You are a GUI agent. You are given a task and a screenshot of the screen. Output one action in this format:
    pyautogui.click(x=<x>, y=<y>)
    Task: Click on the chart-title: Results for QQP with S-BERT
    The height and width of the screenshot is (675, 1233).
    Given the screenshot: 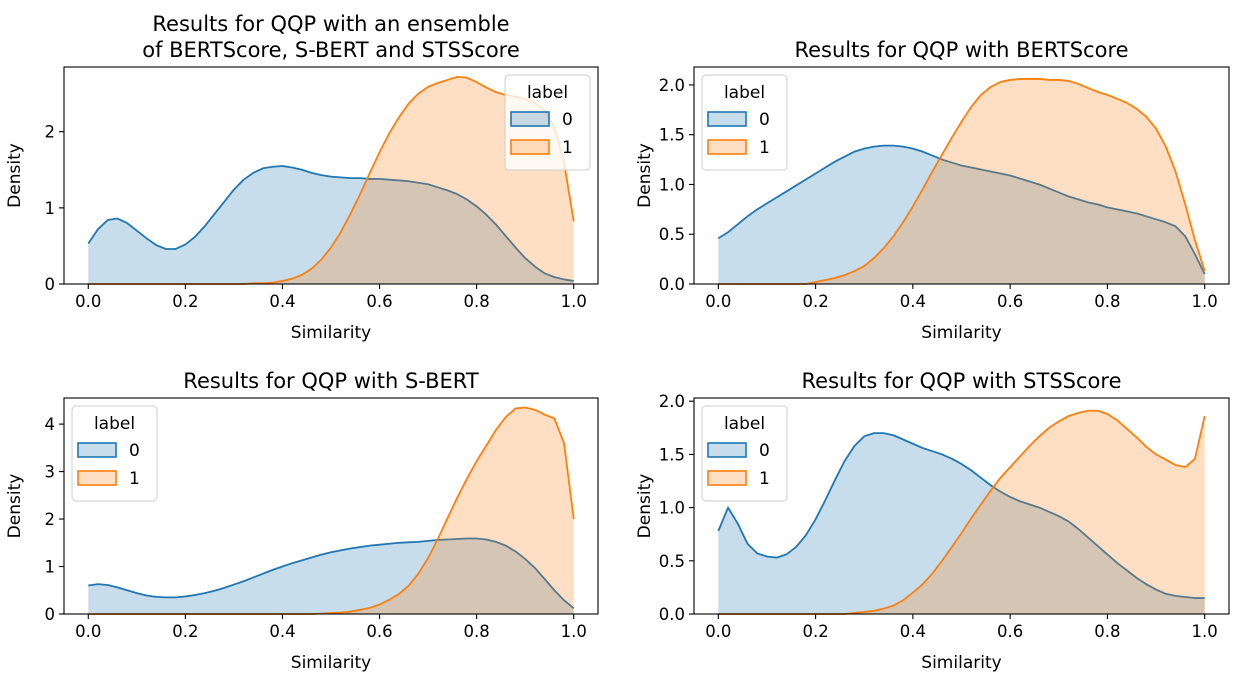 What is the action you would take?
    pyautogui.click(x=331, y=381)
    